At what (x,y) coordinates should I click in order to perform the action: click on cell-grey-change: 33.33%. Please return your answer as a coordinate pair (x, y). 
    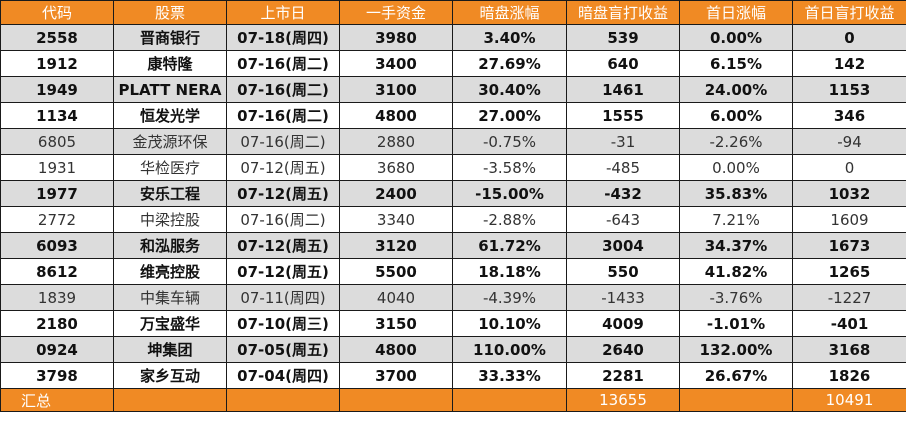
    Looking at the image, I should click on (509, 375).